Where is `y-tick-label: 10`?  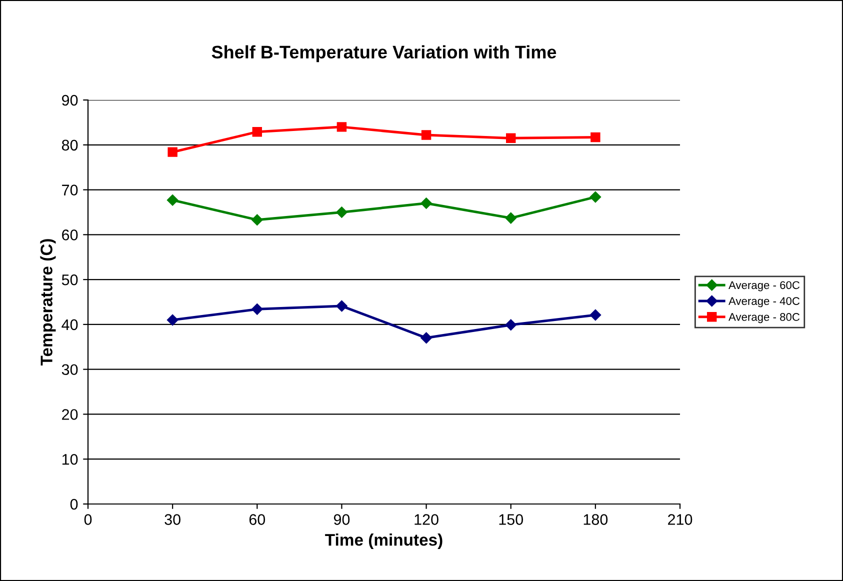 y-tick-label: 10 is located at coordinates (70, 459).